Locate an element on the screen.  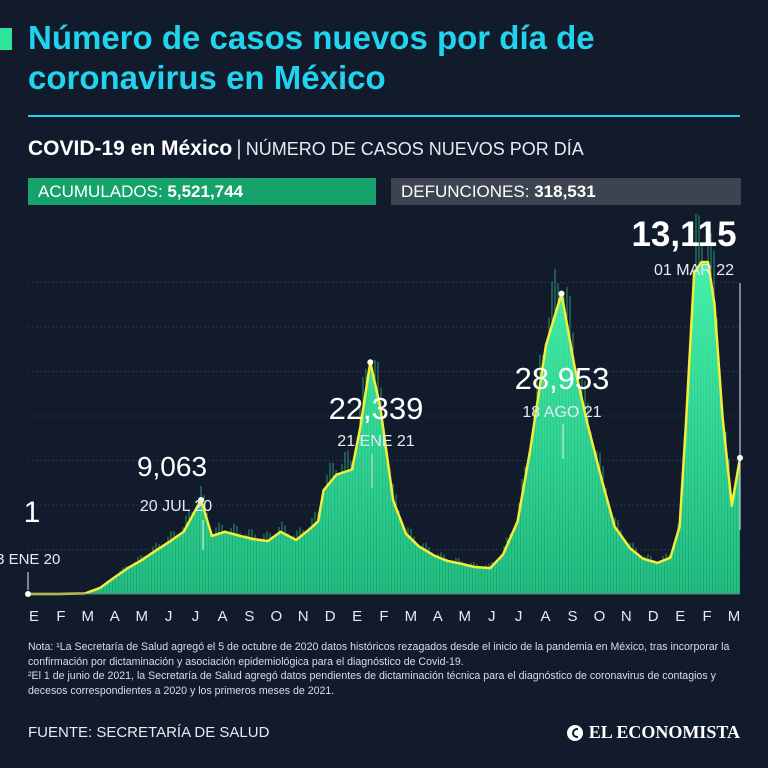
annotation-date: 21 ENE 21 is located at coordinates (375, 441).